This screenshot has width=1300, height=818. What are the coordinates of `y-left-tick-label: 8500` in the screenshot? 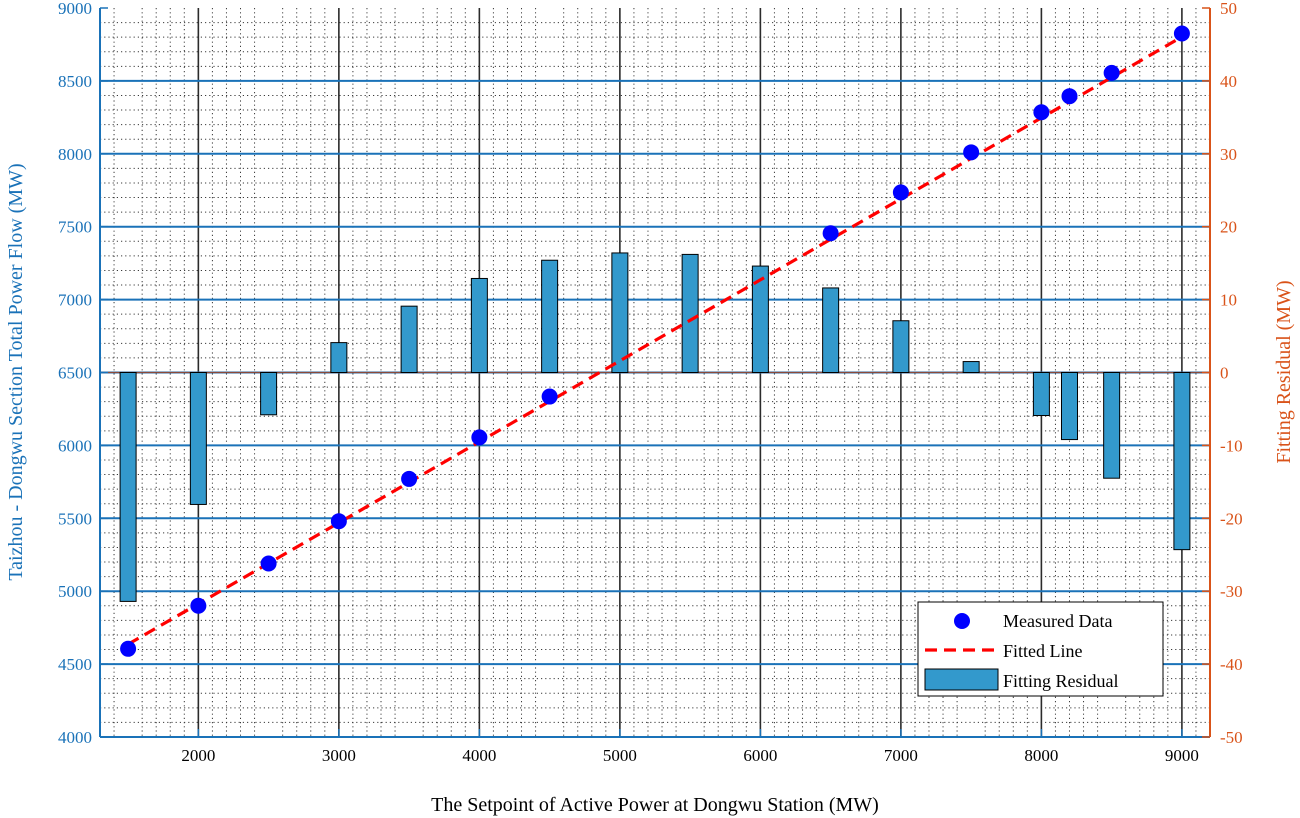 It's located at (75, 81).